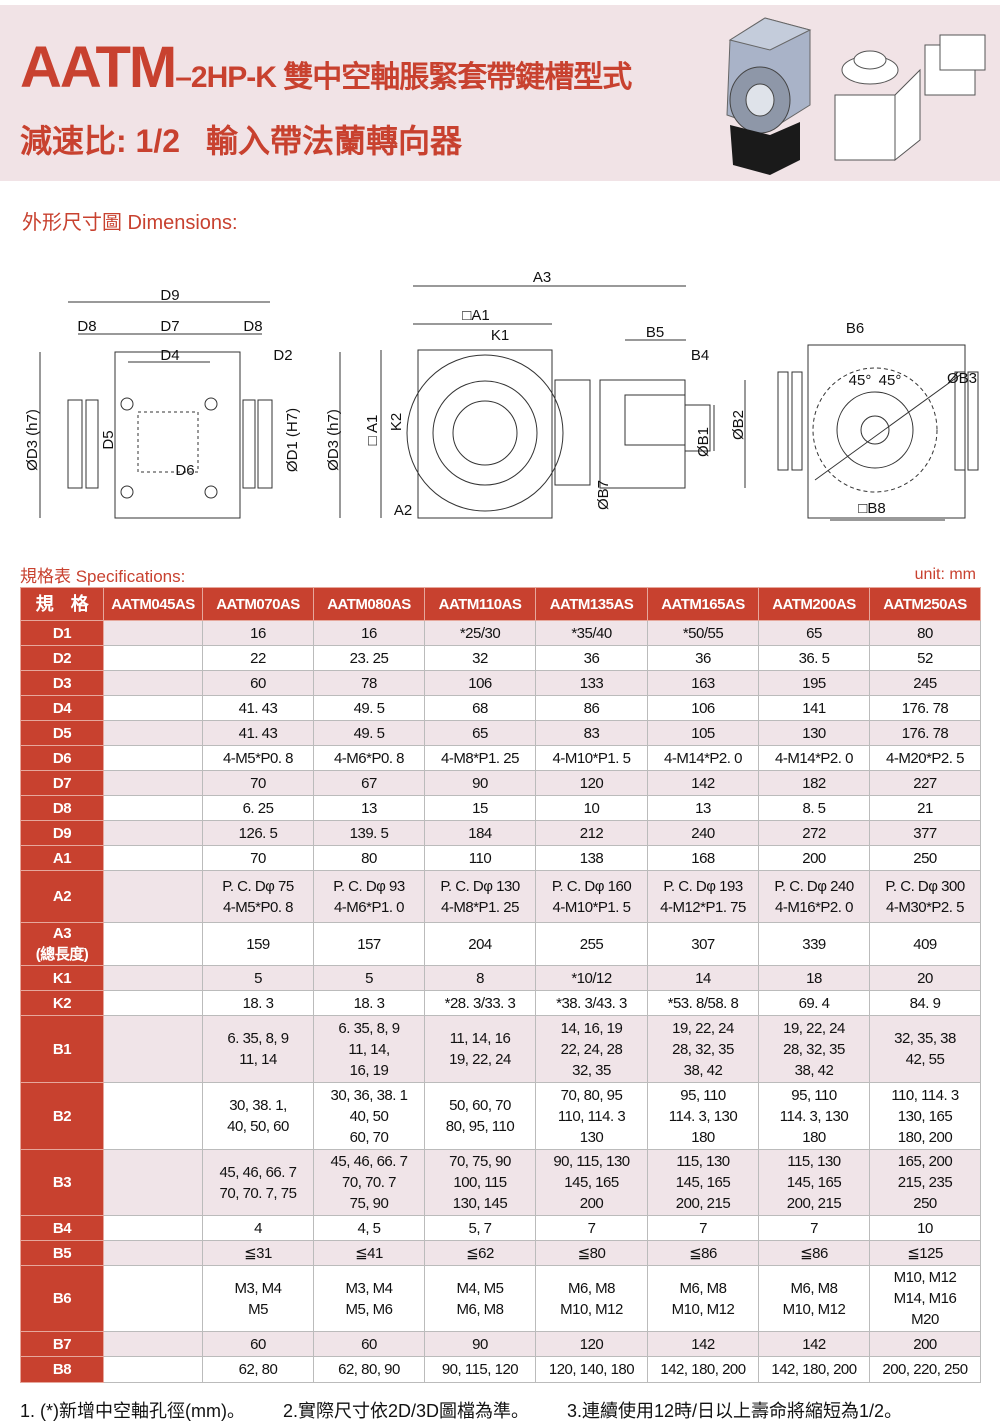 The height and width of the screenshot is (1428, 1000). I want to click on table-cell: *10/12, so click(591, 978).